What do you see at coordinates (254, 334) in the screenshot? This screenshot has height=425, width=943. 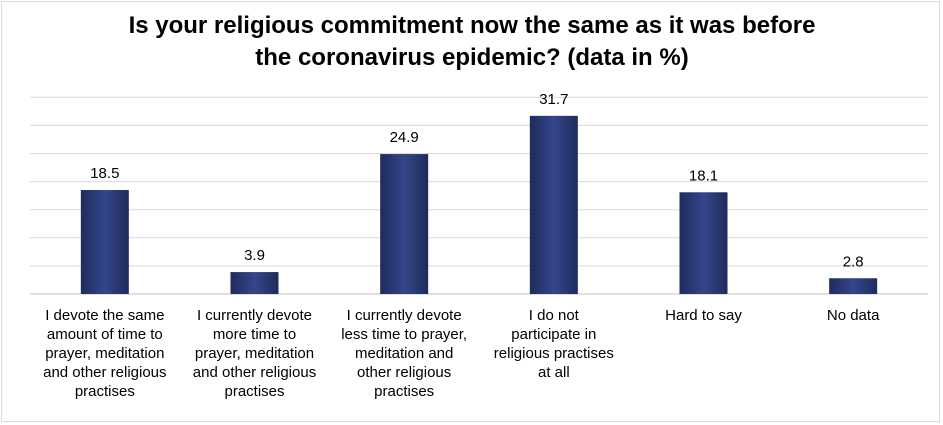 I see `category-label-line: more time to` at bounding box center [254, 334].